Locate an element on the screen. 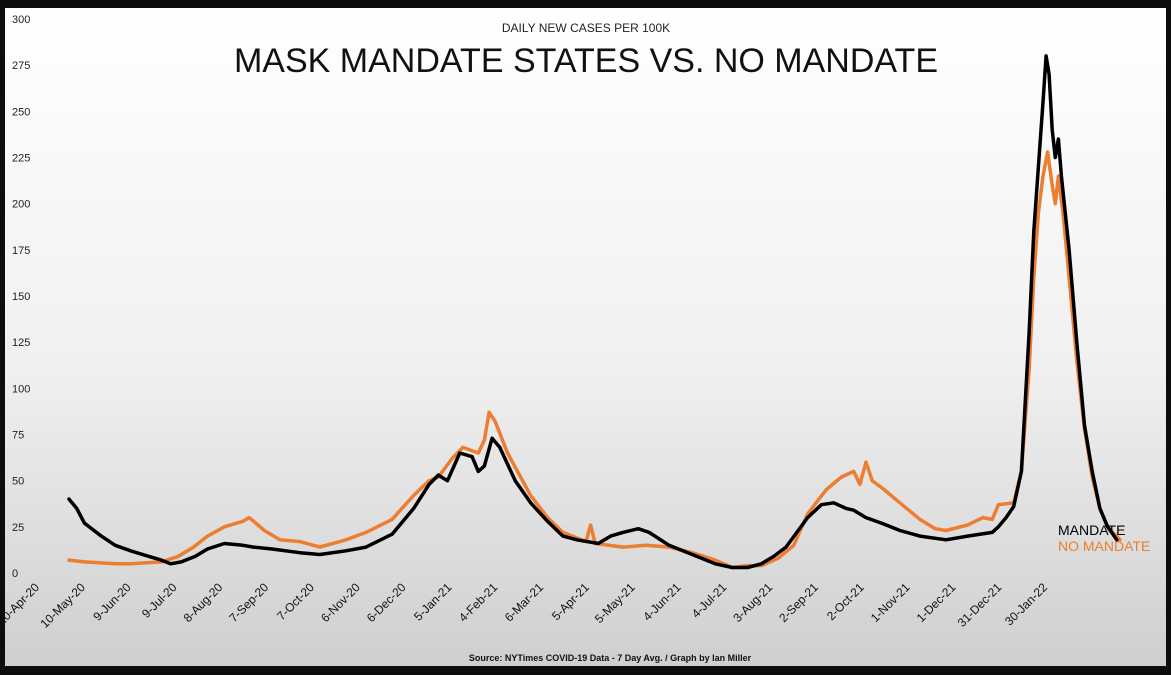 The width and height of the screenshot is (1171, 675). y-tick-label: 0 is located at coordinates (15, 574).